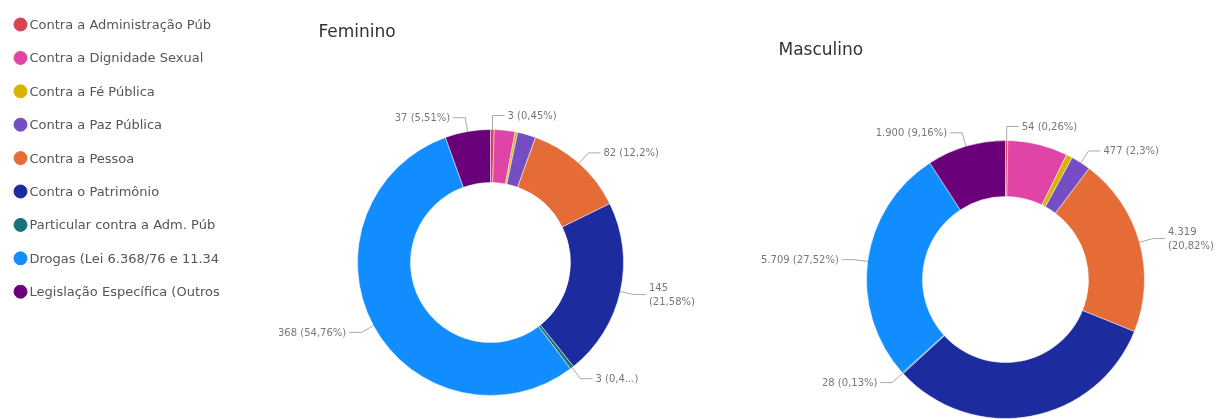 The width and height of the screenshot is (1226, 419). Describe the element at coordinates (532, 116) in the screenshot. I see `data-label: 3 (0,45%)` at that location.